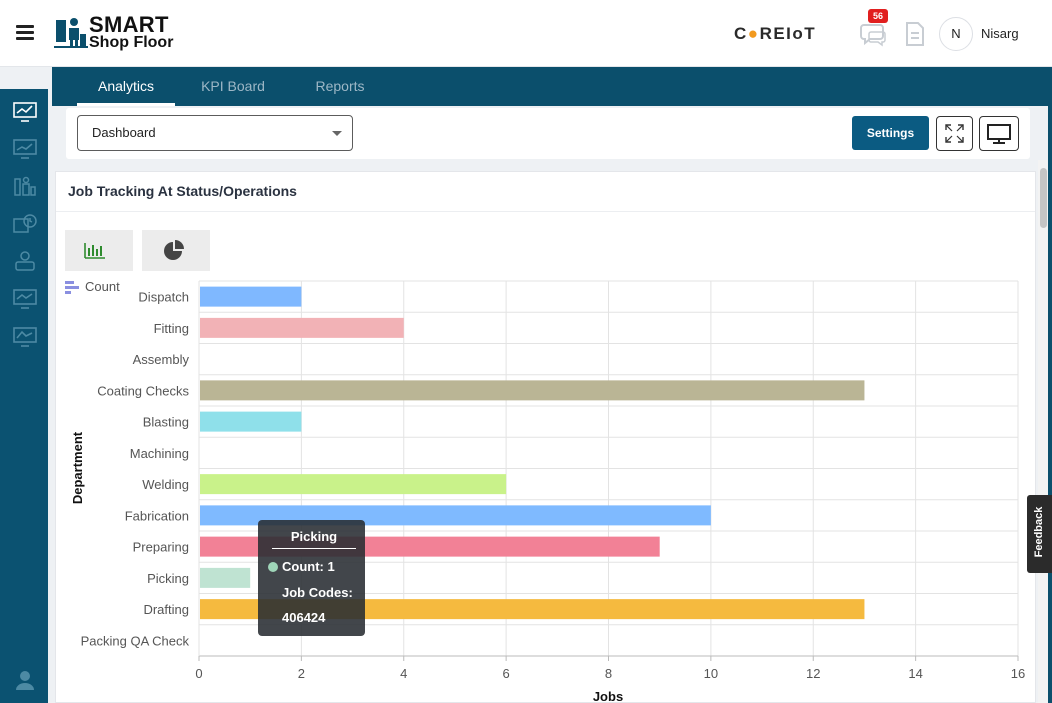  Describe the element at coordinates (135, 640) in the screenshot. I see `y-tick-label: Packing QA Check` at that location.